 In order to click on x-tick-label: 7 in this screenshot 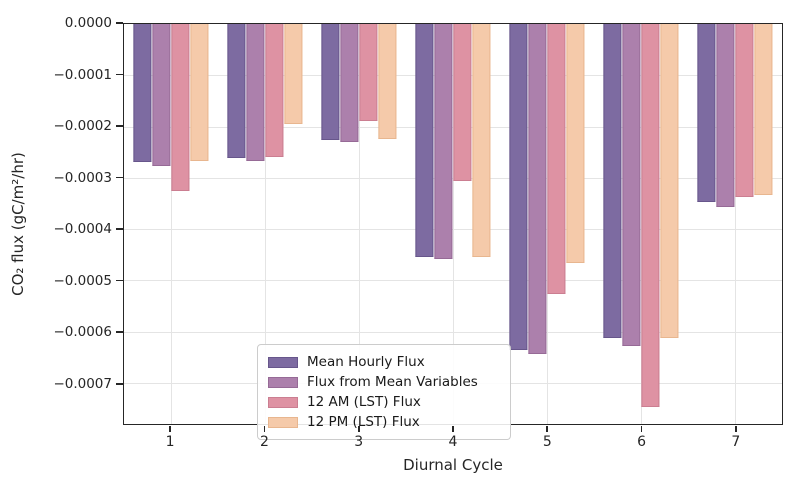, I will do `click(736, 442)`.